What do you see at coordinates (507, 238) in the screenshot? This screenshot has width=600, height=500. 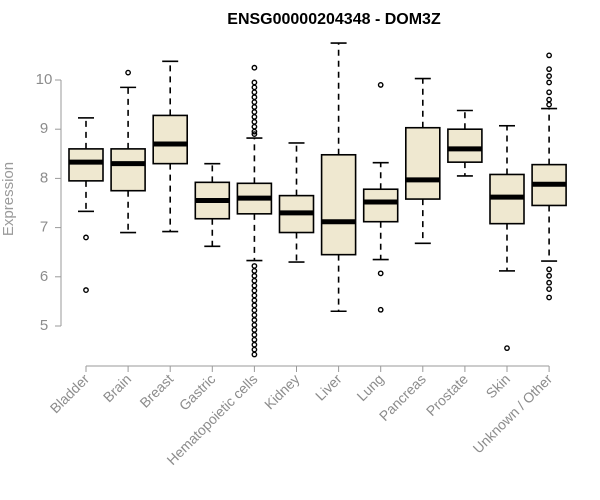 I see `box-skin` at bounding box center [507, 238].